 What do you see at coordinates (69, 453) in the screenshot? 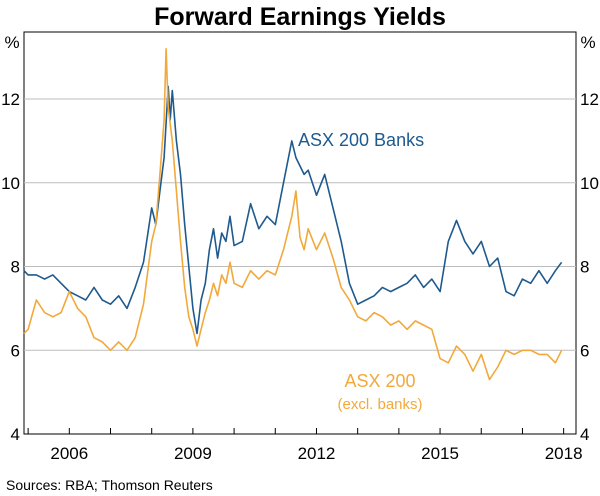
I see `x-tick-label: 2006` at bounding box center [69, 453].